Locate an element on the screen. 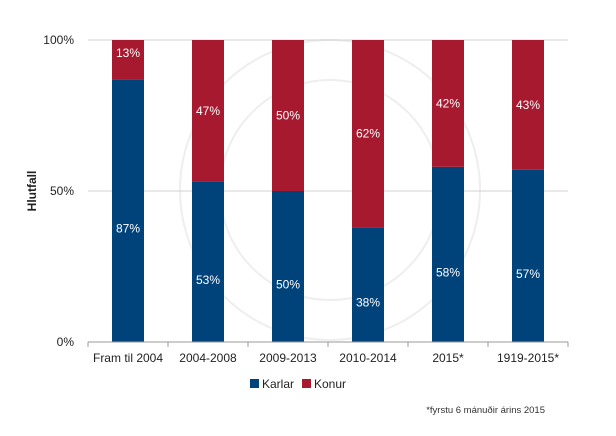 The image size is (616, 436). y-axis-ticks: 0% 50% 100% is located at coordinates (58, 191).